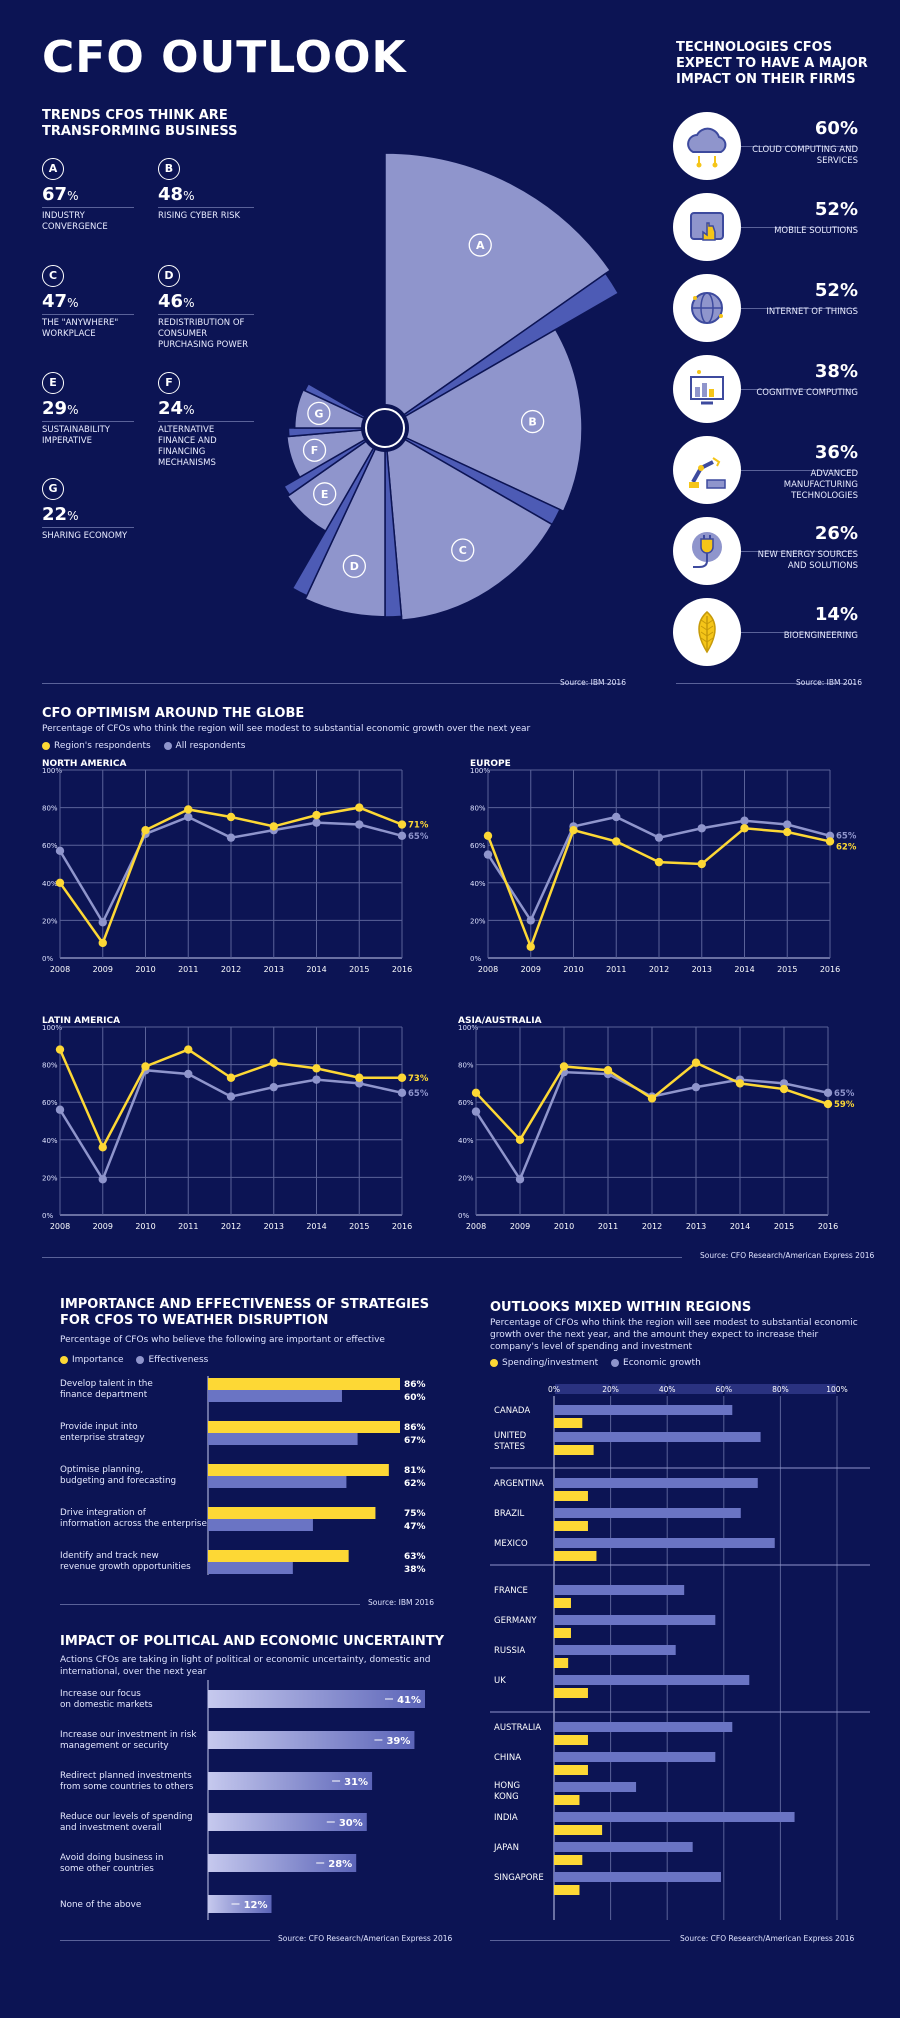 The width and height of the screenshot is (900, 2018). What do you see at coordinates (780, 1389) in the screenshot?
I see `x-tick-label: 80%` at bounding box center [780, 1389].